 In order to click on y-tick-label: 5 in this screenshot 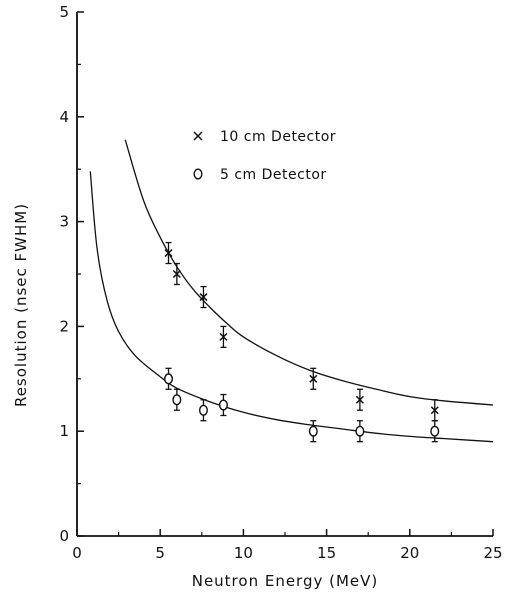, I will do `click(64, 12)`.